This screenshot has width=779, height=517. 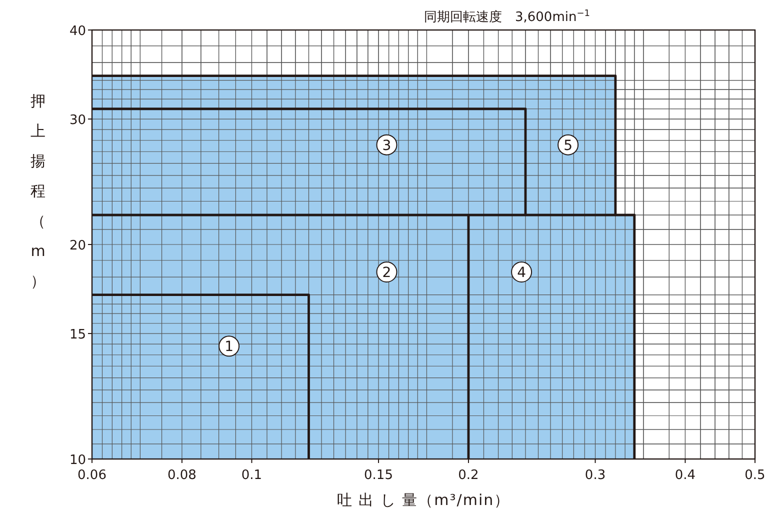 I want to click on x-tick-label: 0.15, so click(x=378, y=475).